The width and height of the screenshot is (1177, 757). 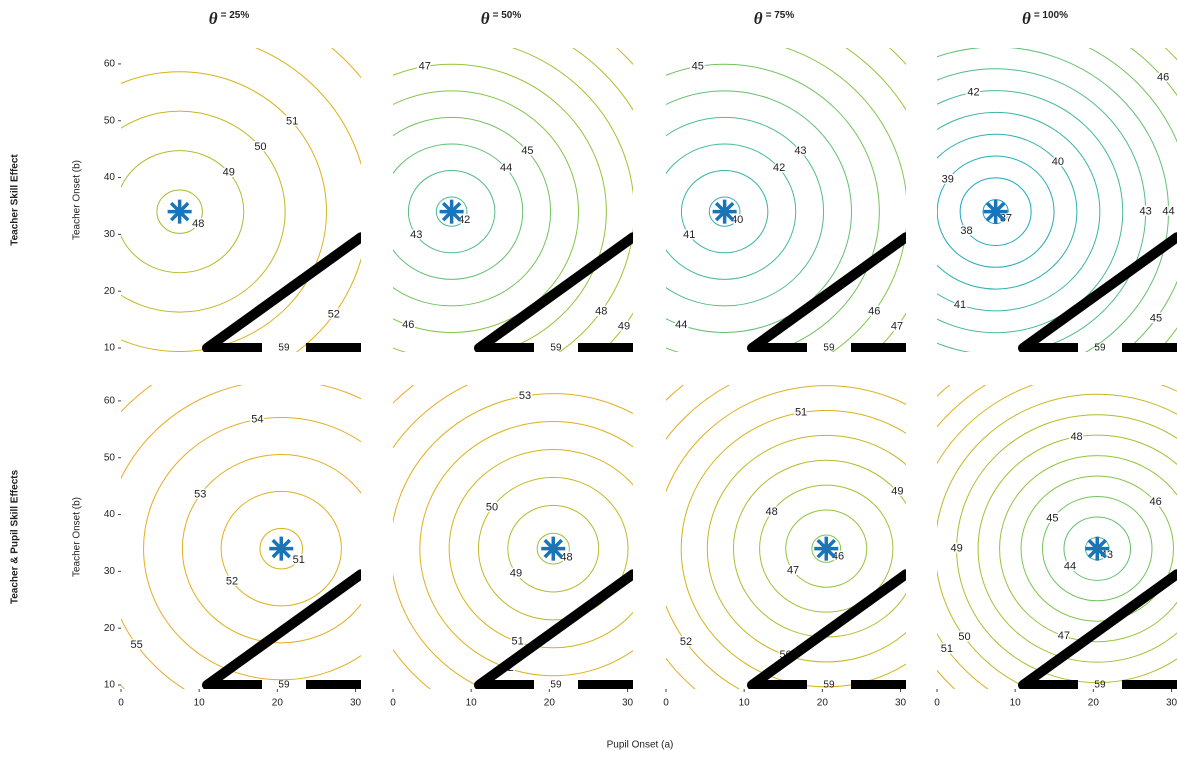 I want to click on panel: 48495051525359, so click(x=513, y=537).